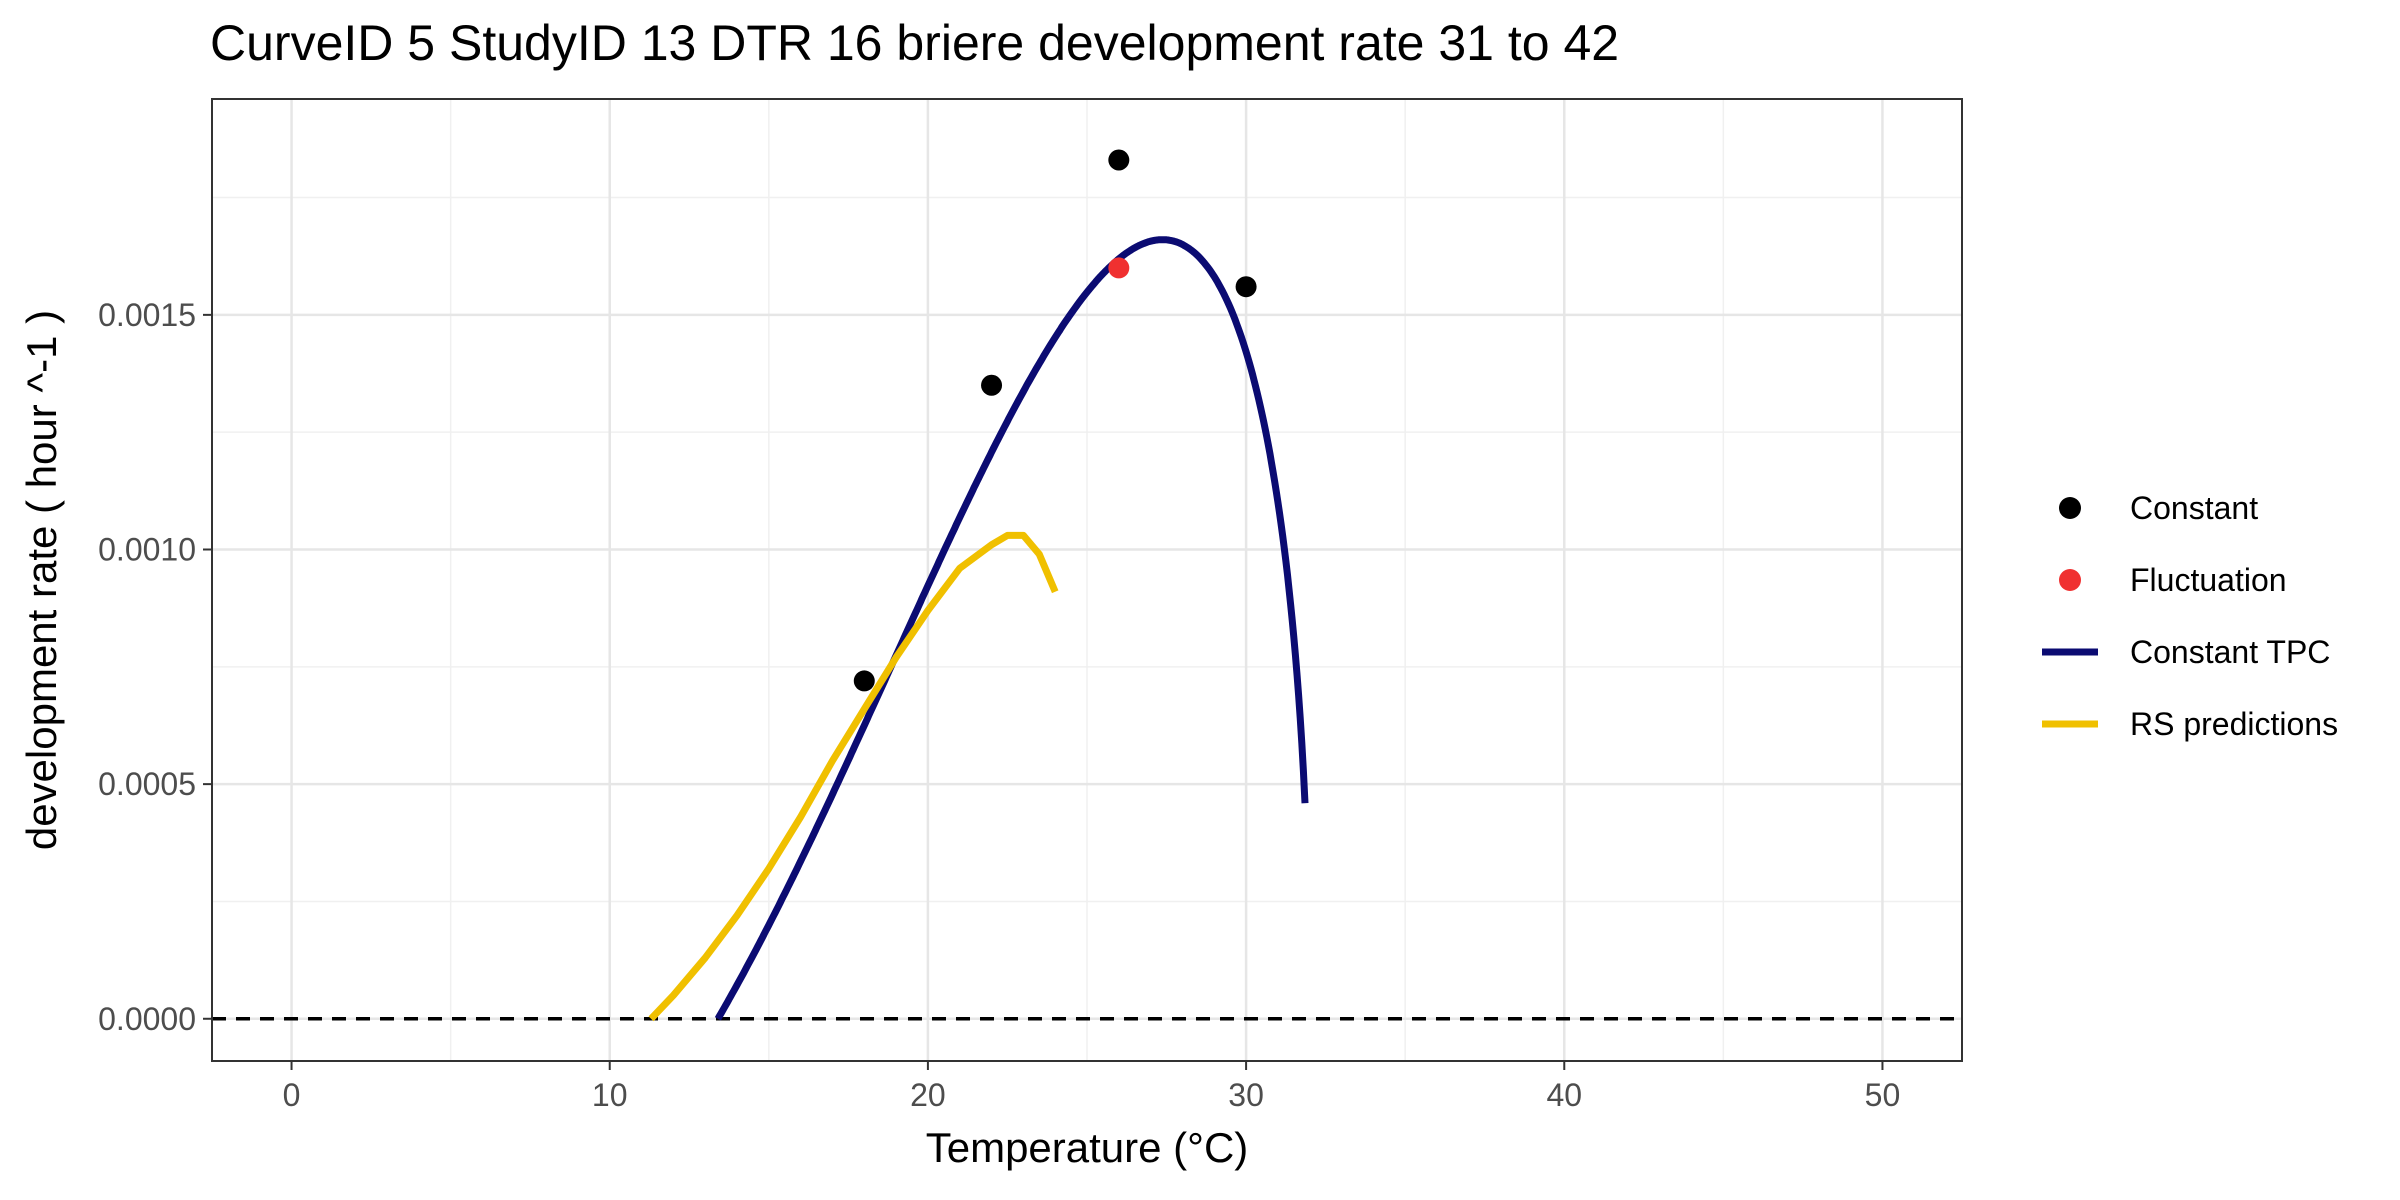  Describe the element at coordinates (1246, 1095) in the screenshot. I see `x-tick-label: 30` at that location.